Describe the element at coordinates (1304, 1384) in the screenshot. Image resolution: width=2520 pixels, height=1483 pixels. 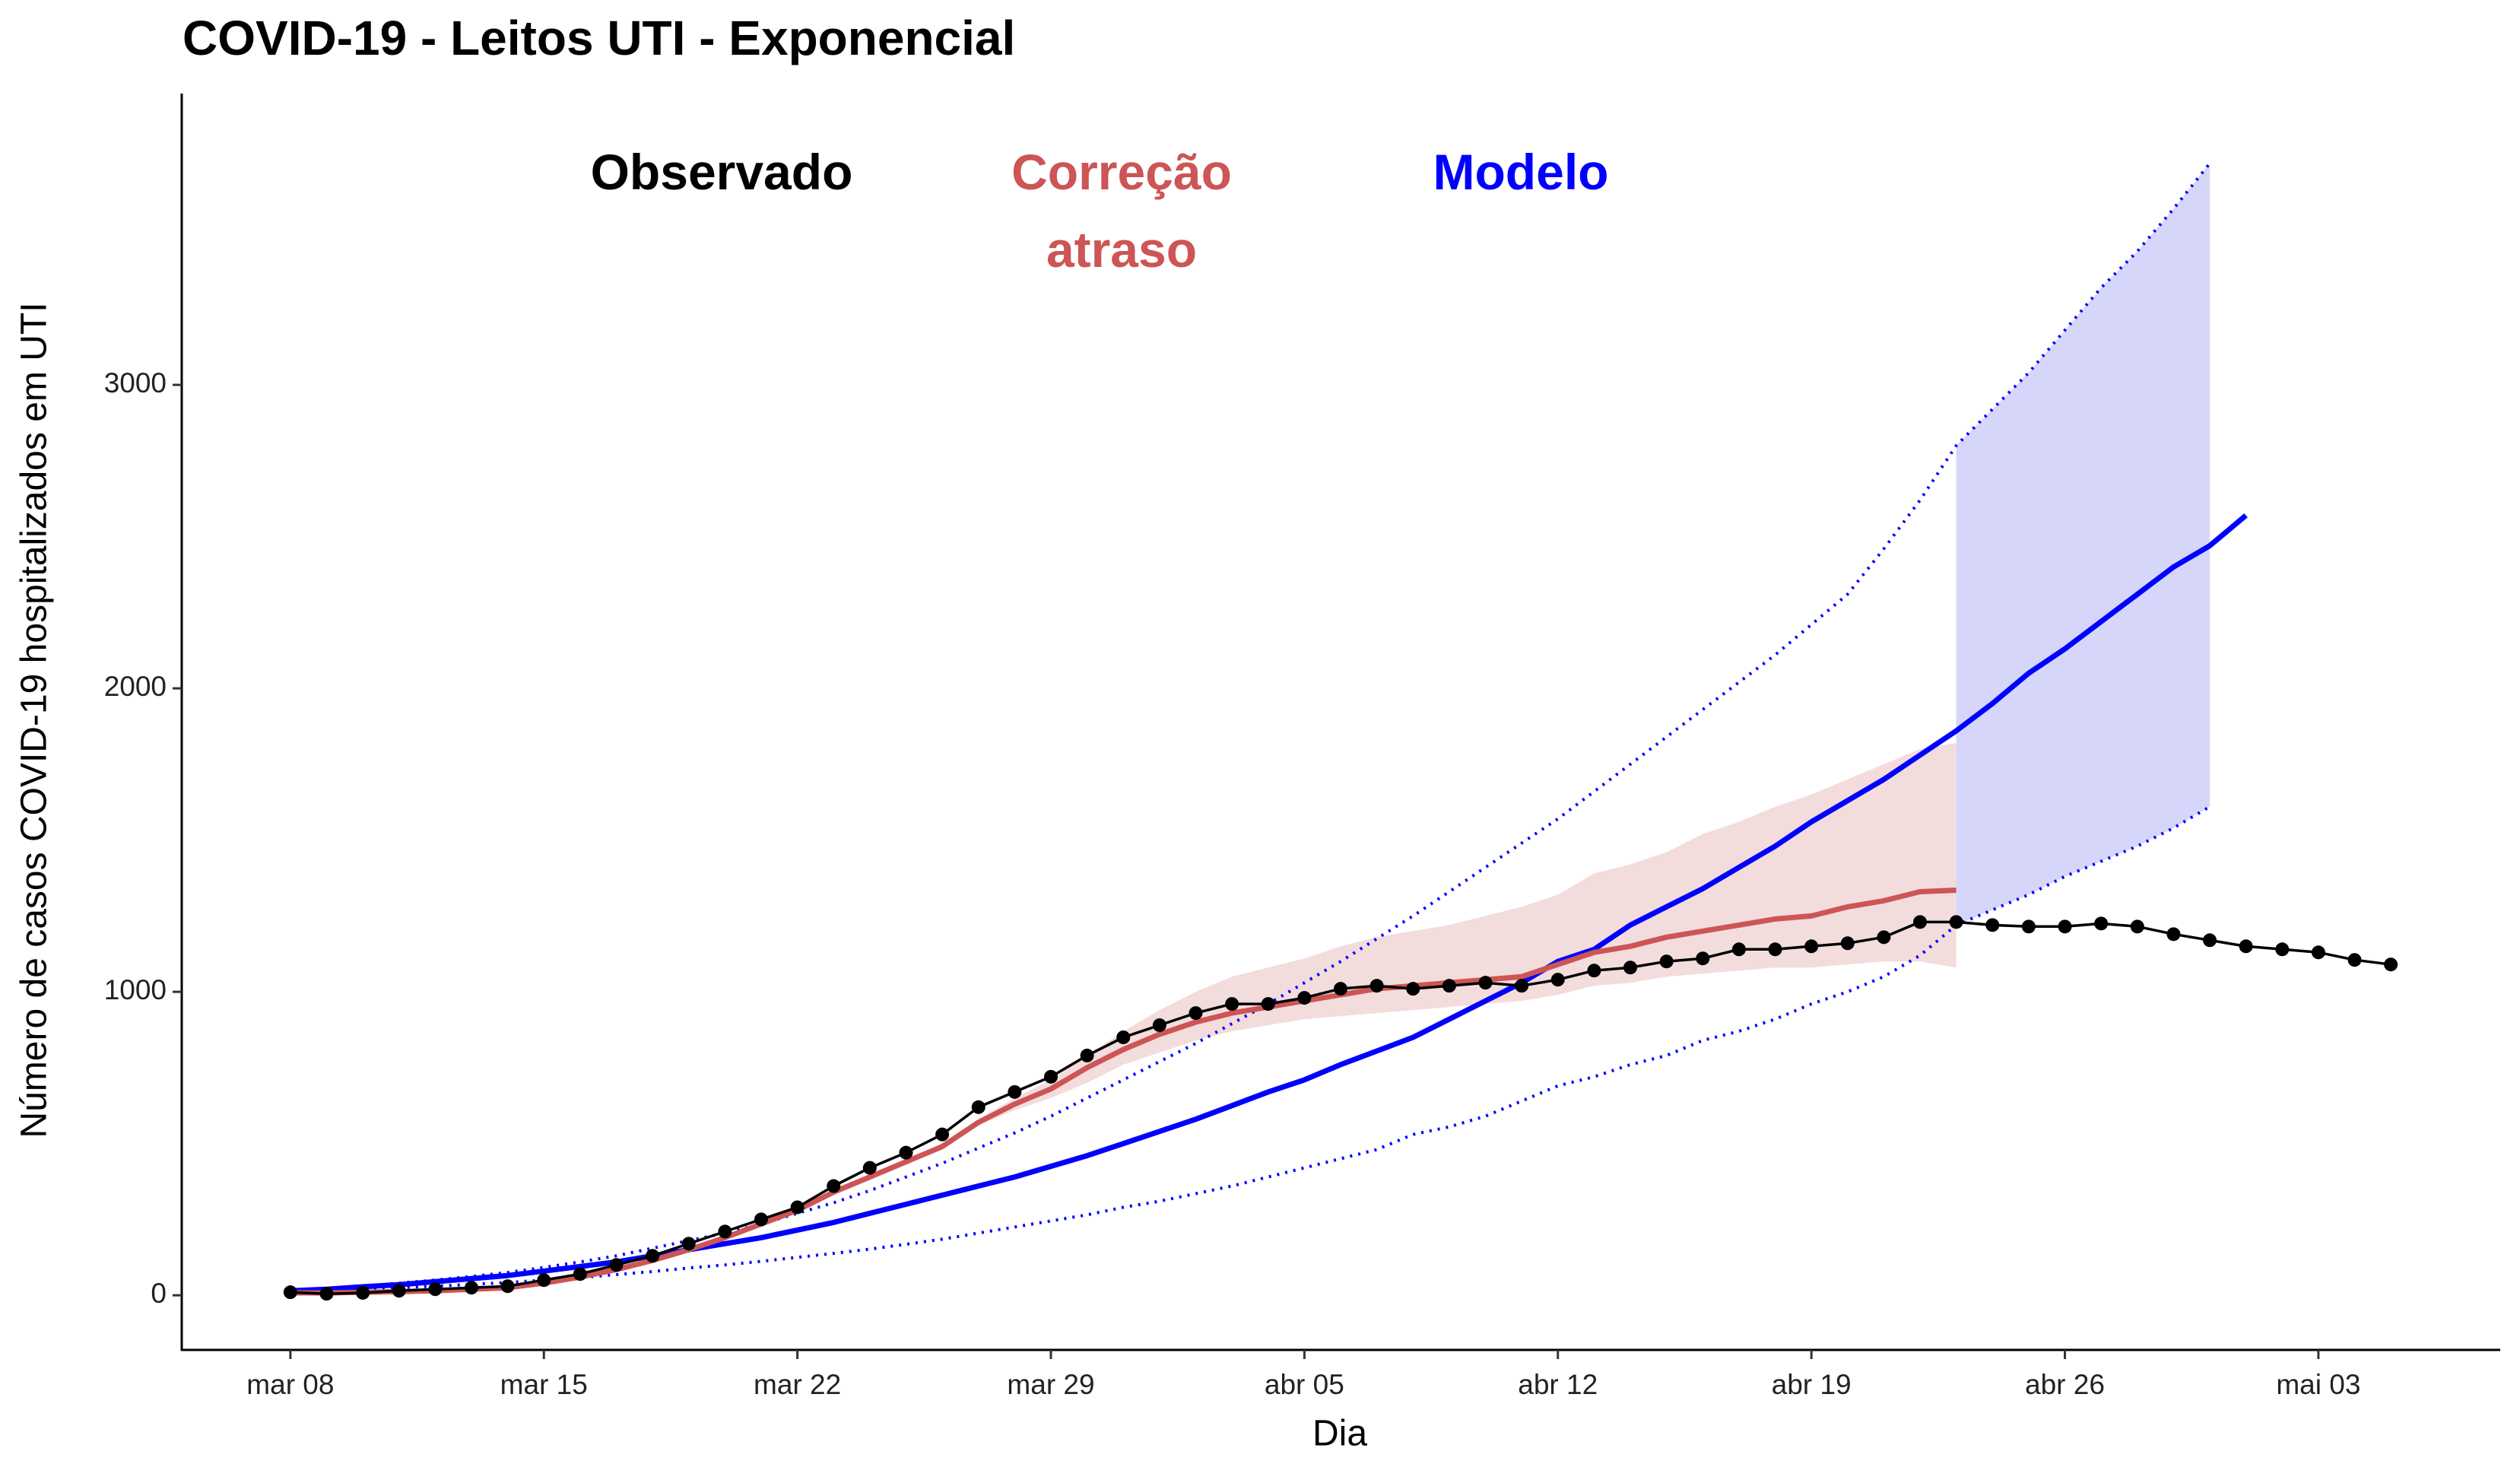
I see `x-tick-label: abr 05` at that location.